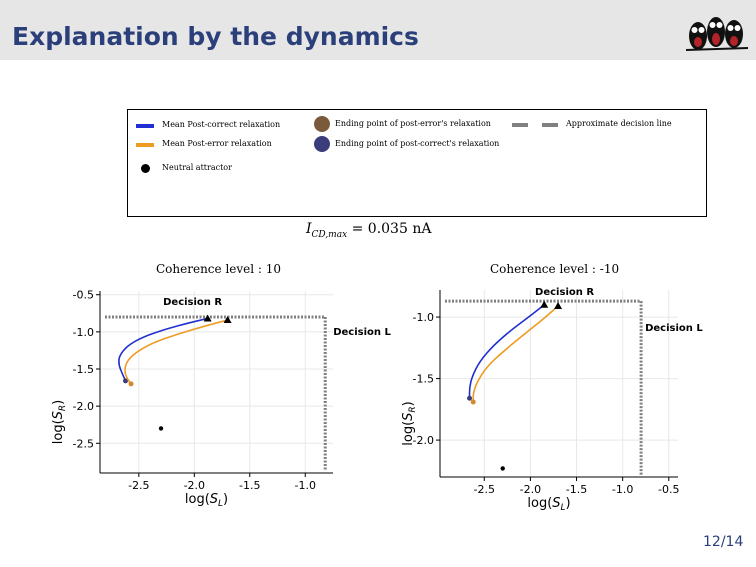 This screenshot has height=567, width=756. What do you see at coordinates (362, 332) in the screenshot?
I see `decision-l-annotation: Decision L` at bounding box center [362, 332].